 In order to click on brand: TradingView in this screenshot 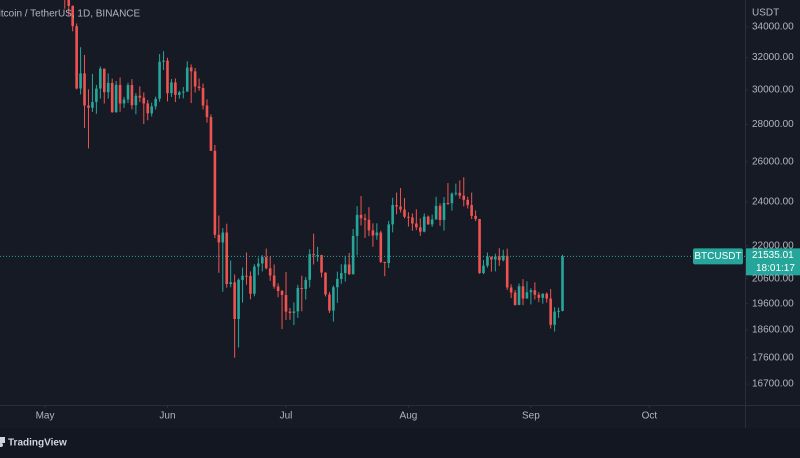, I will do `click(37, 443)`.